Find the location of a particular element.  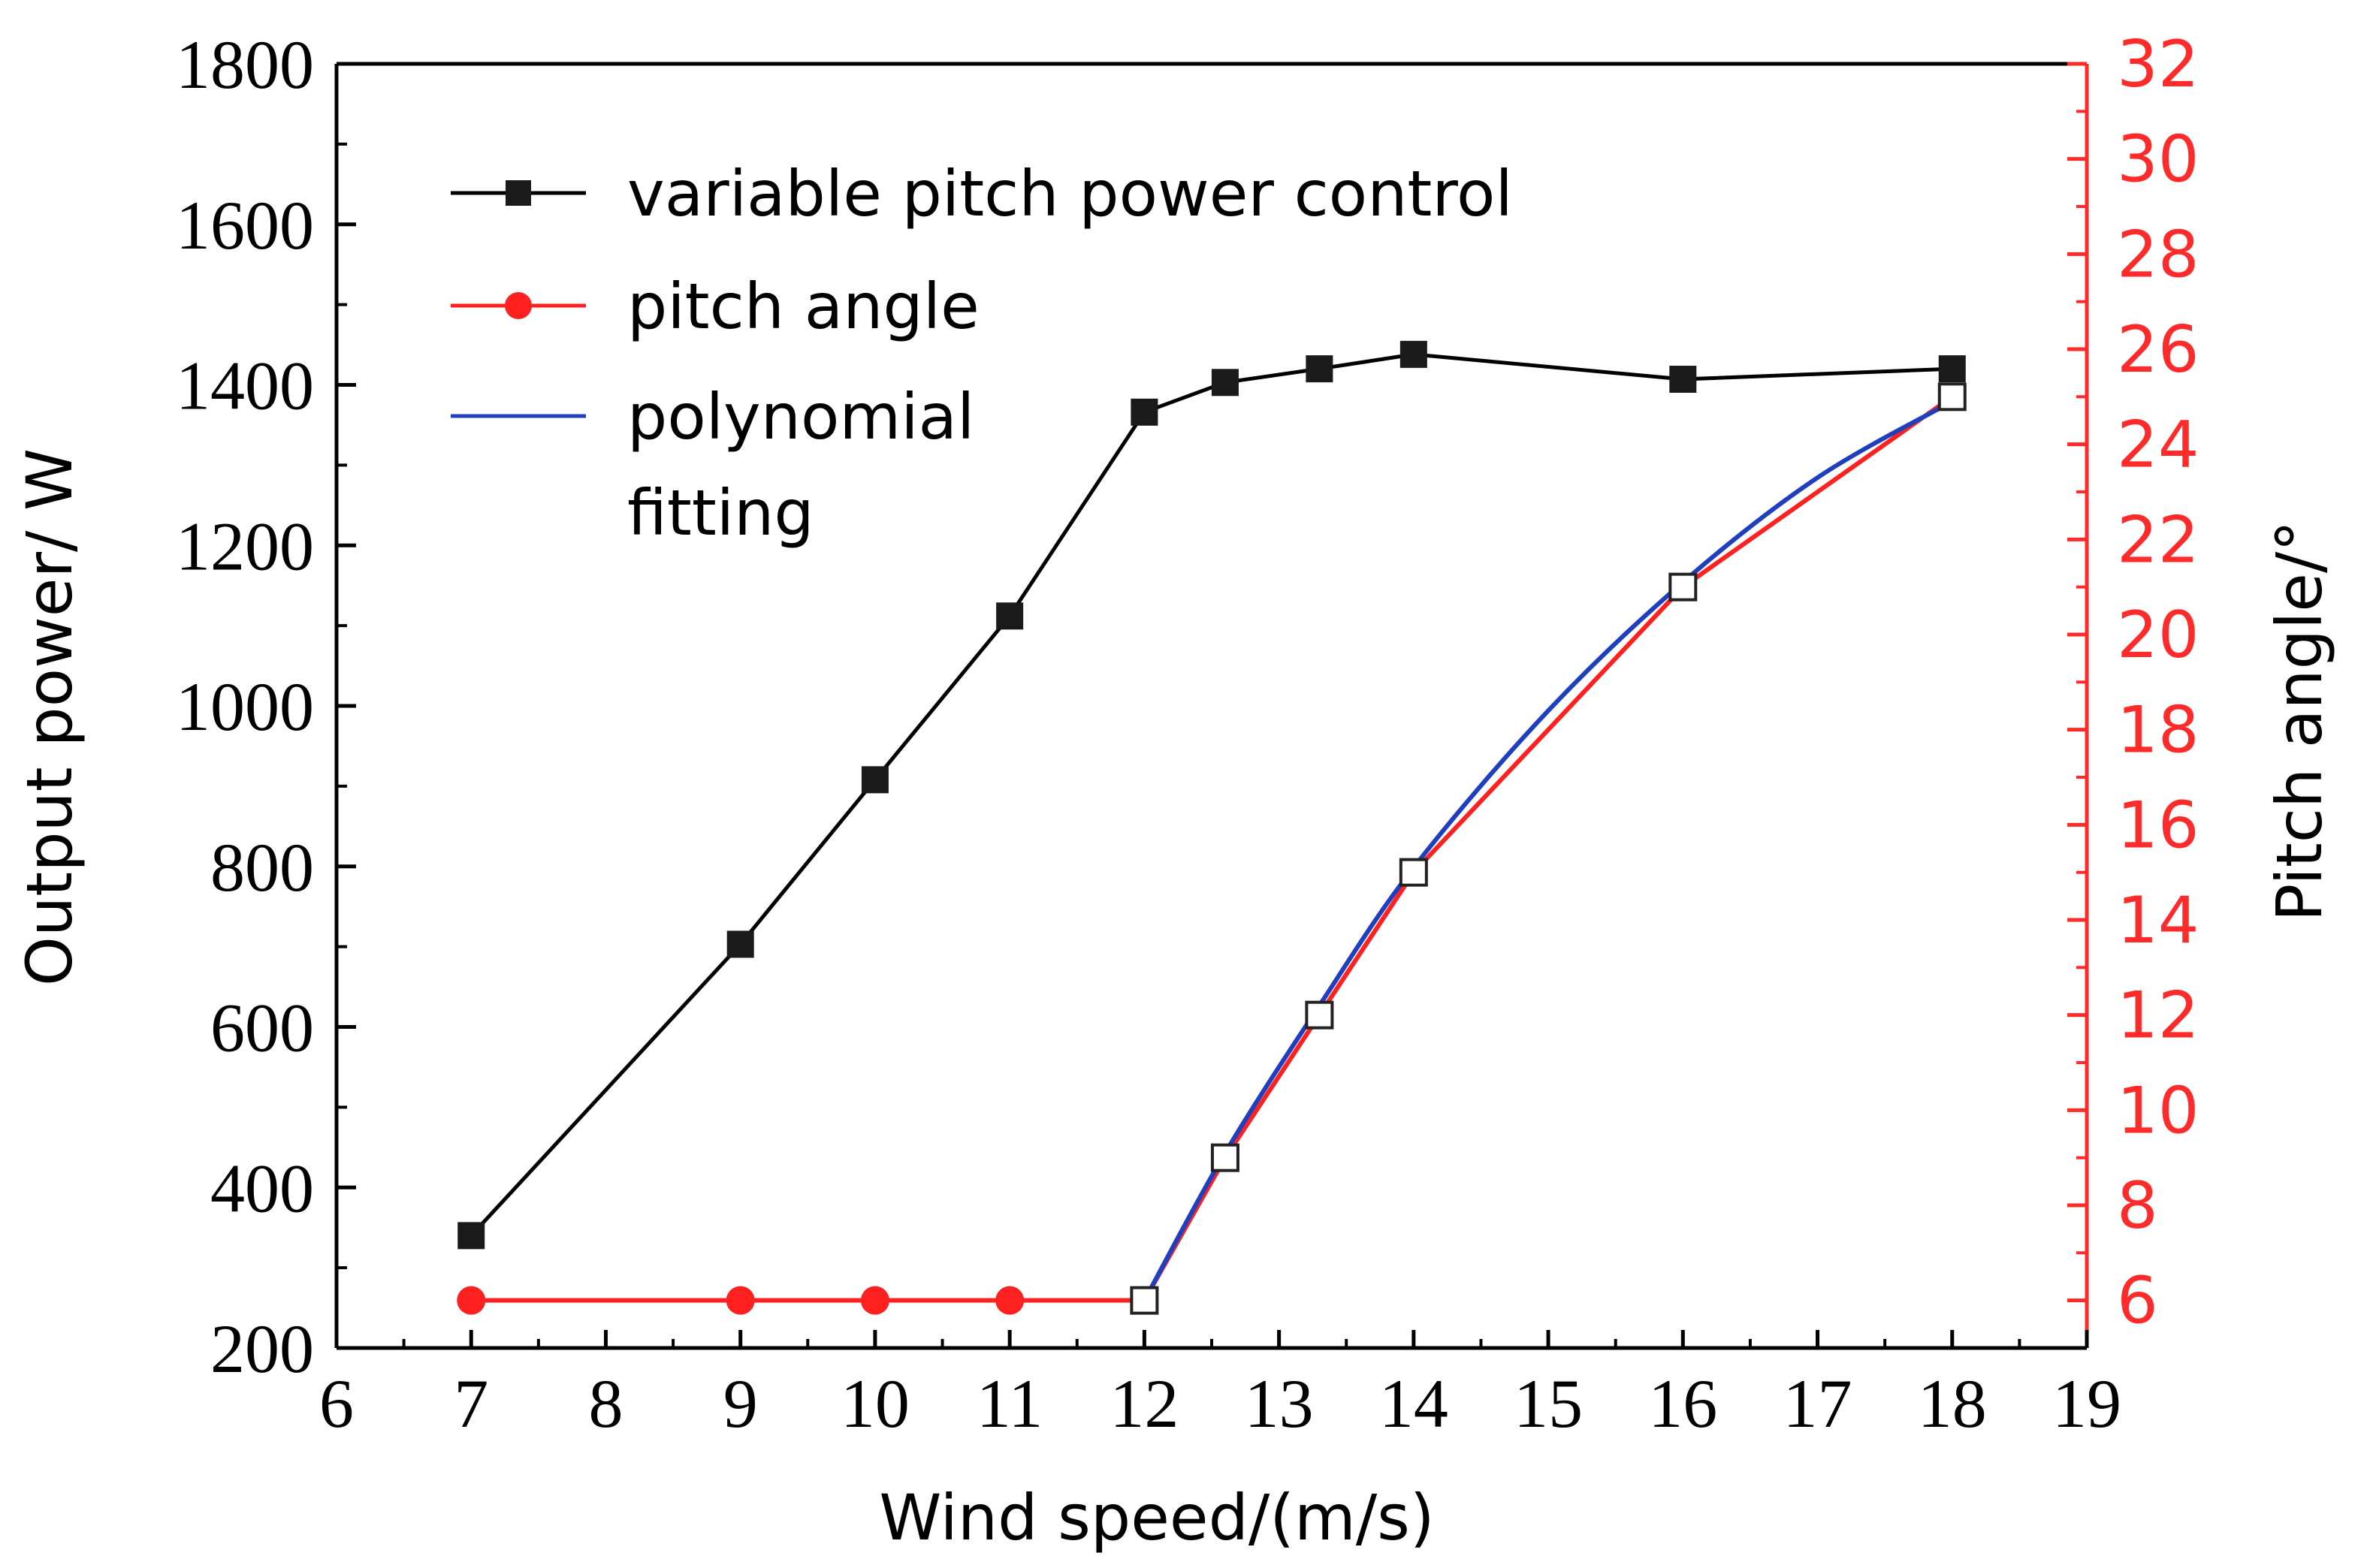

y-axis-right: 6 8 10 12 14 16 18 20 22 24 26 28 30 32 is located at coordinates (2133, 683).